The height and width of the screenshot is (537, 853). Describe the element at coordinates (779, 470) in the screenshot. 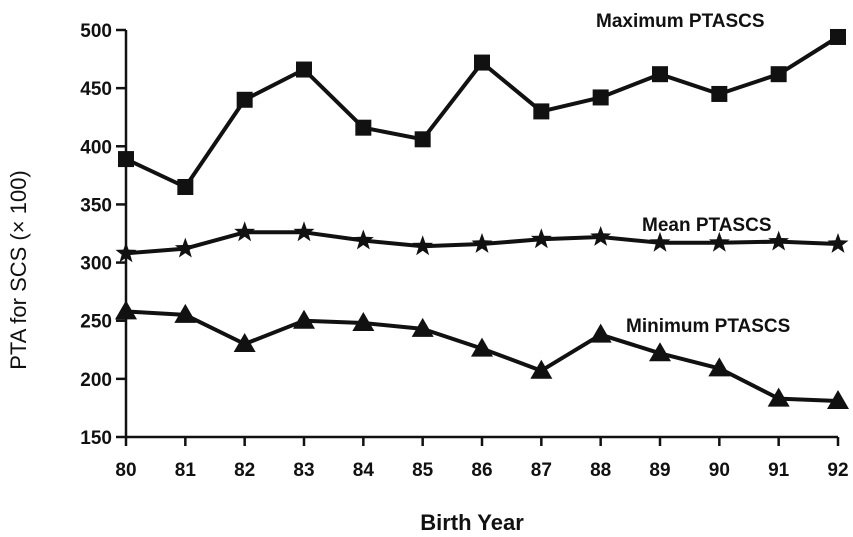

I see `x-tick-label: 91` at that location.